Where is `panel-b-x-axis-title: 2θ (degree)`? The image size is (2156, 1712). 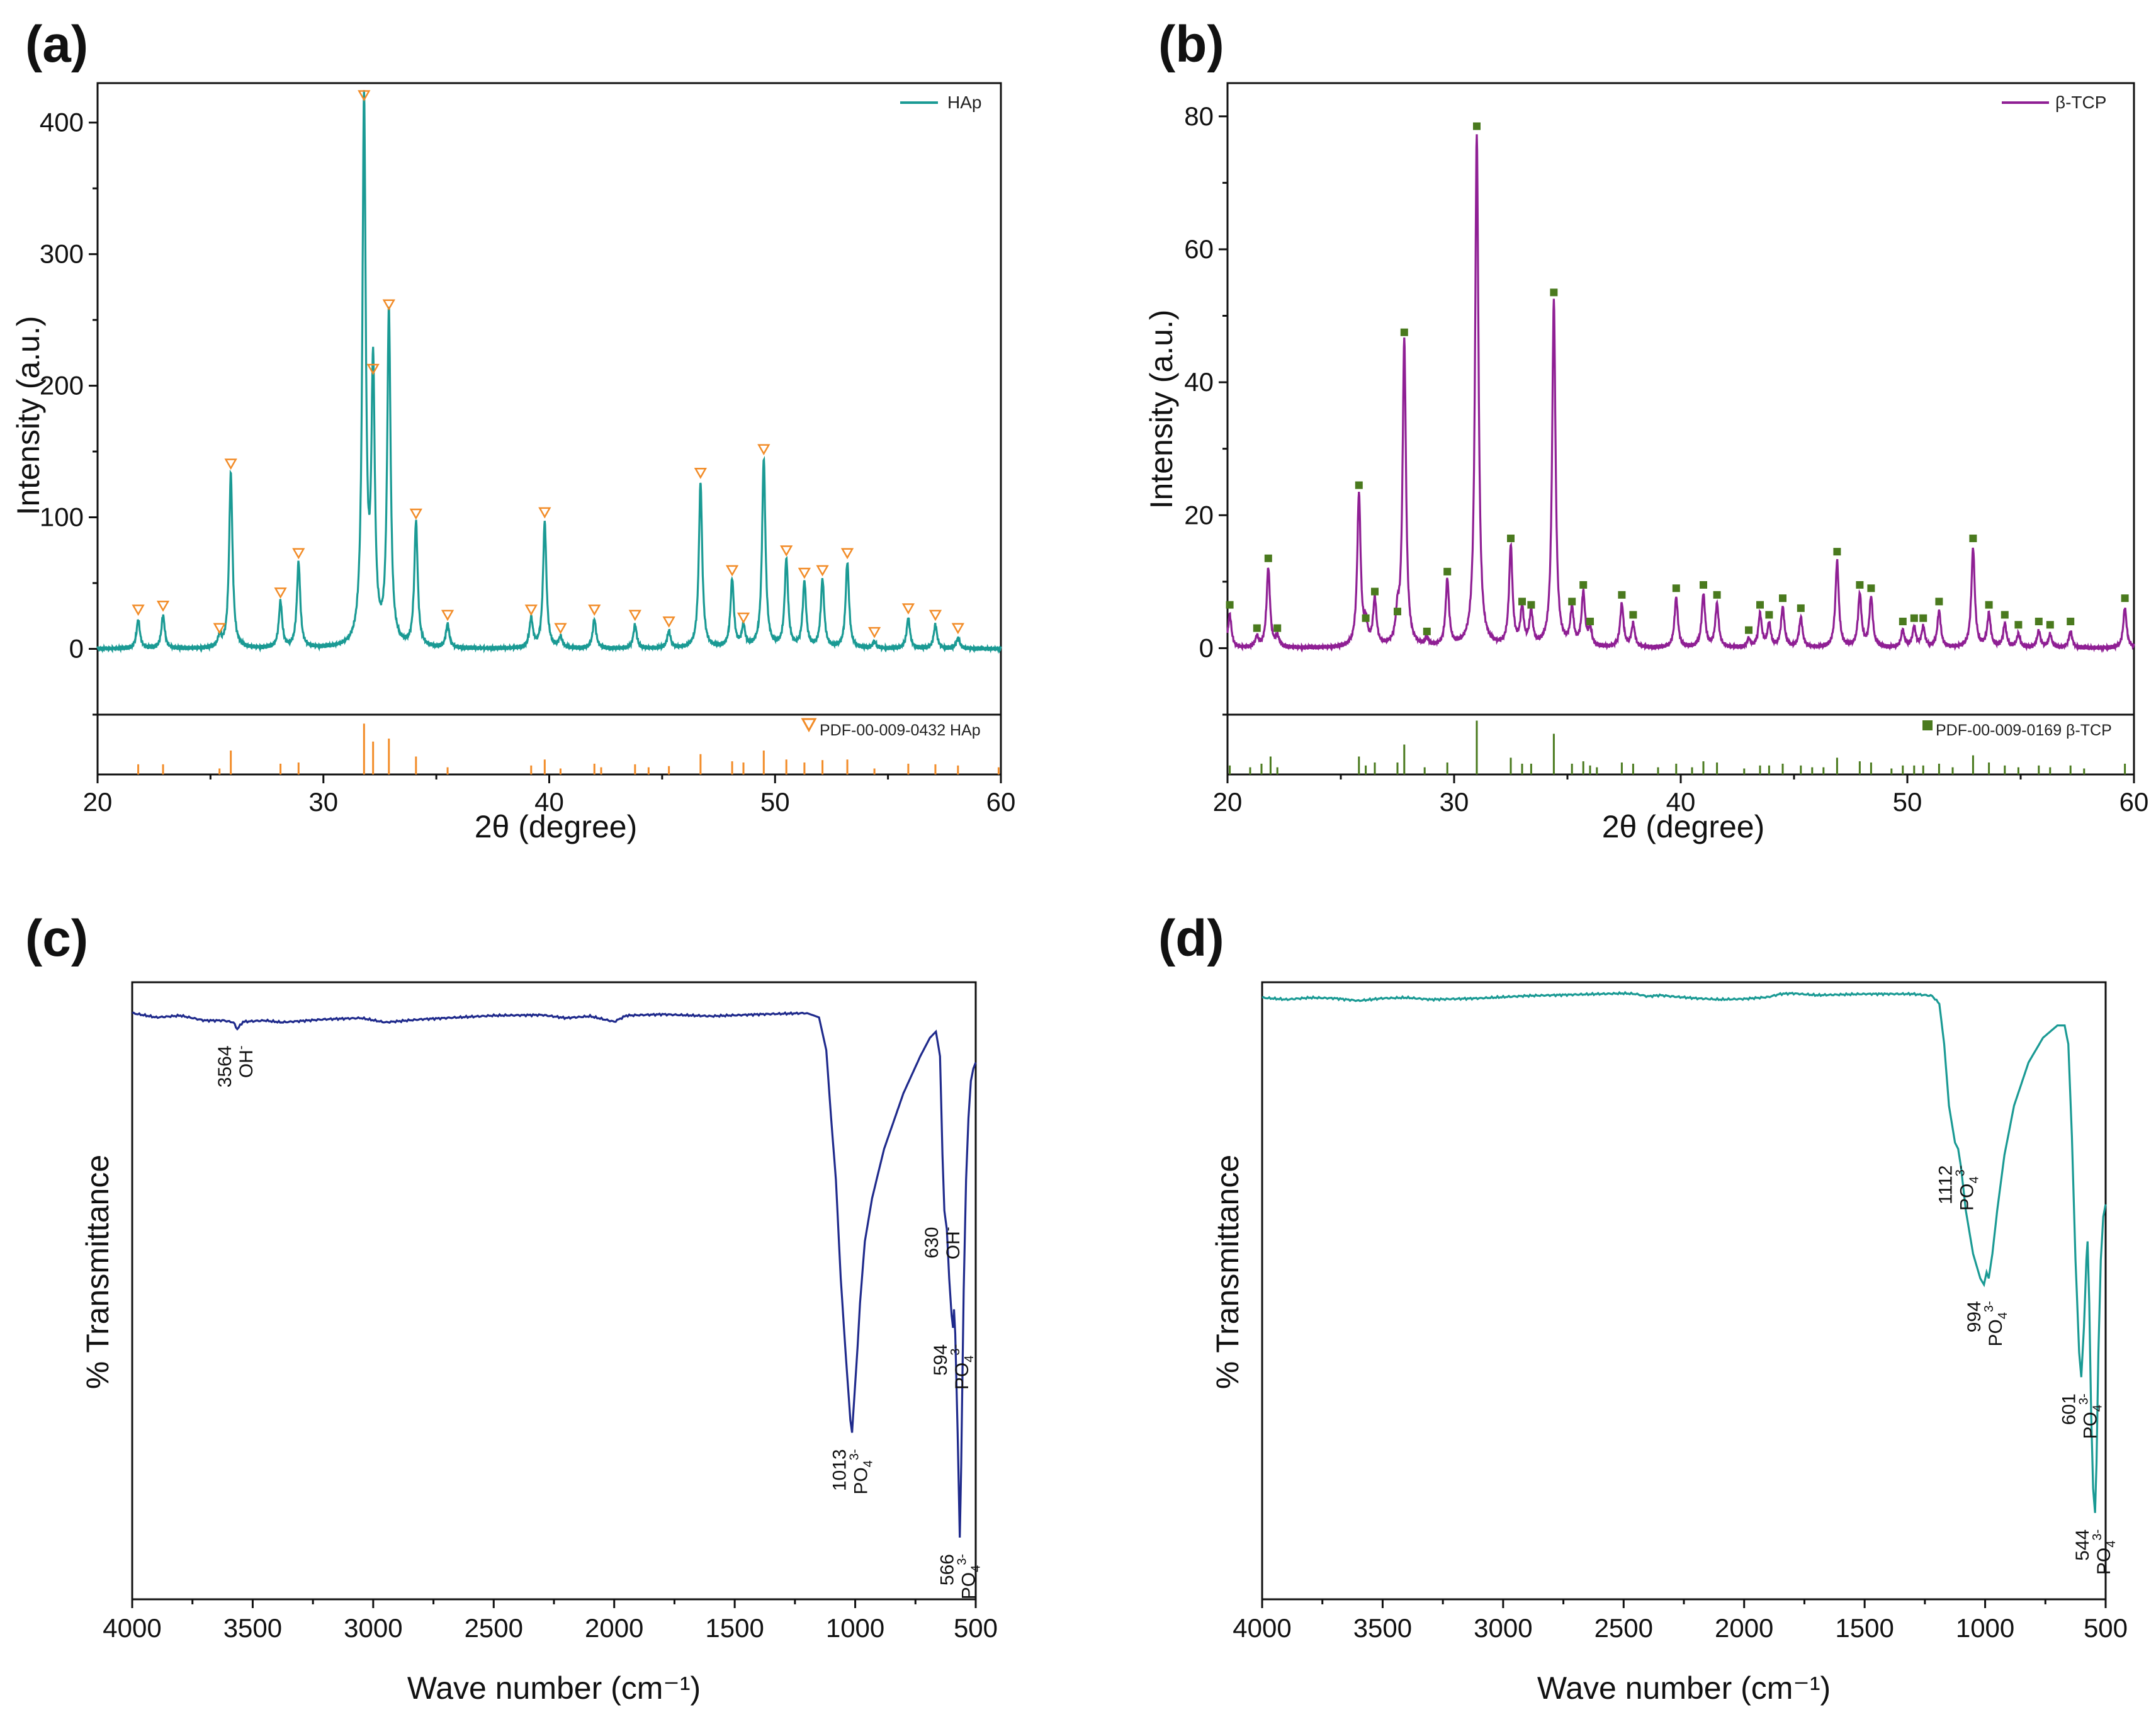 panel-b-x-axis-title: 2θ (degree) is located at coordinates (1683, 826).